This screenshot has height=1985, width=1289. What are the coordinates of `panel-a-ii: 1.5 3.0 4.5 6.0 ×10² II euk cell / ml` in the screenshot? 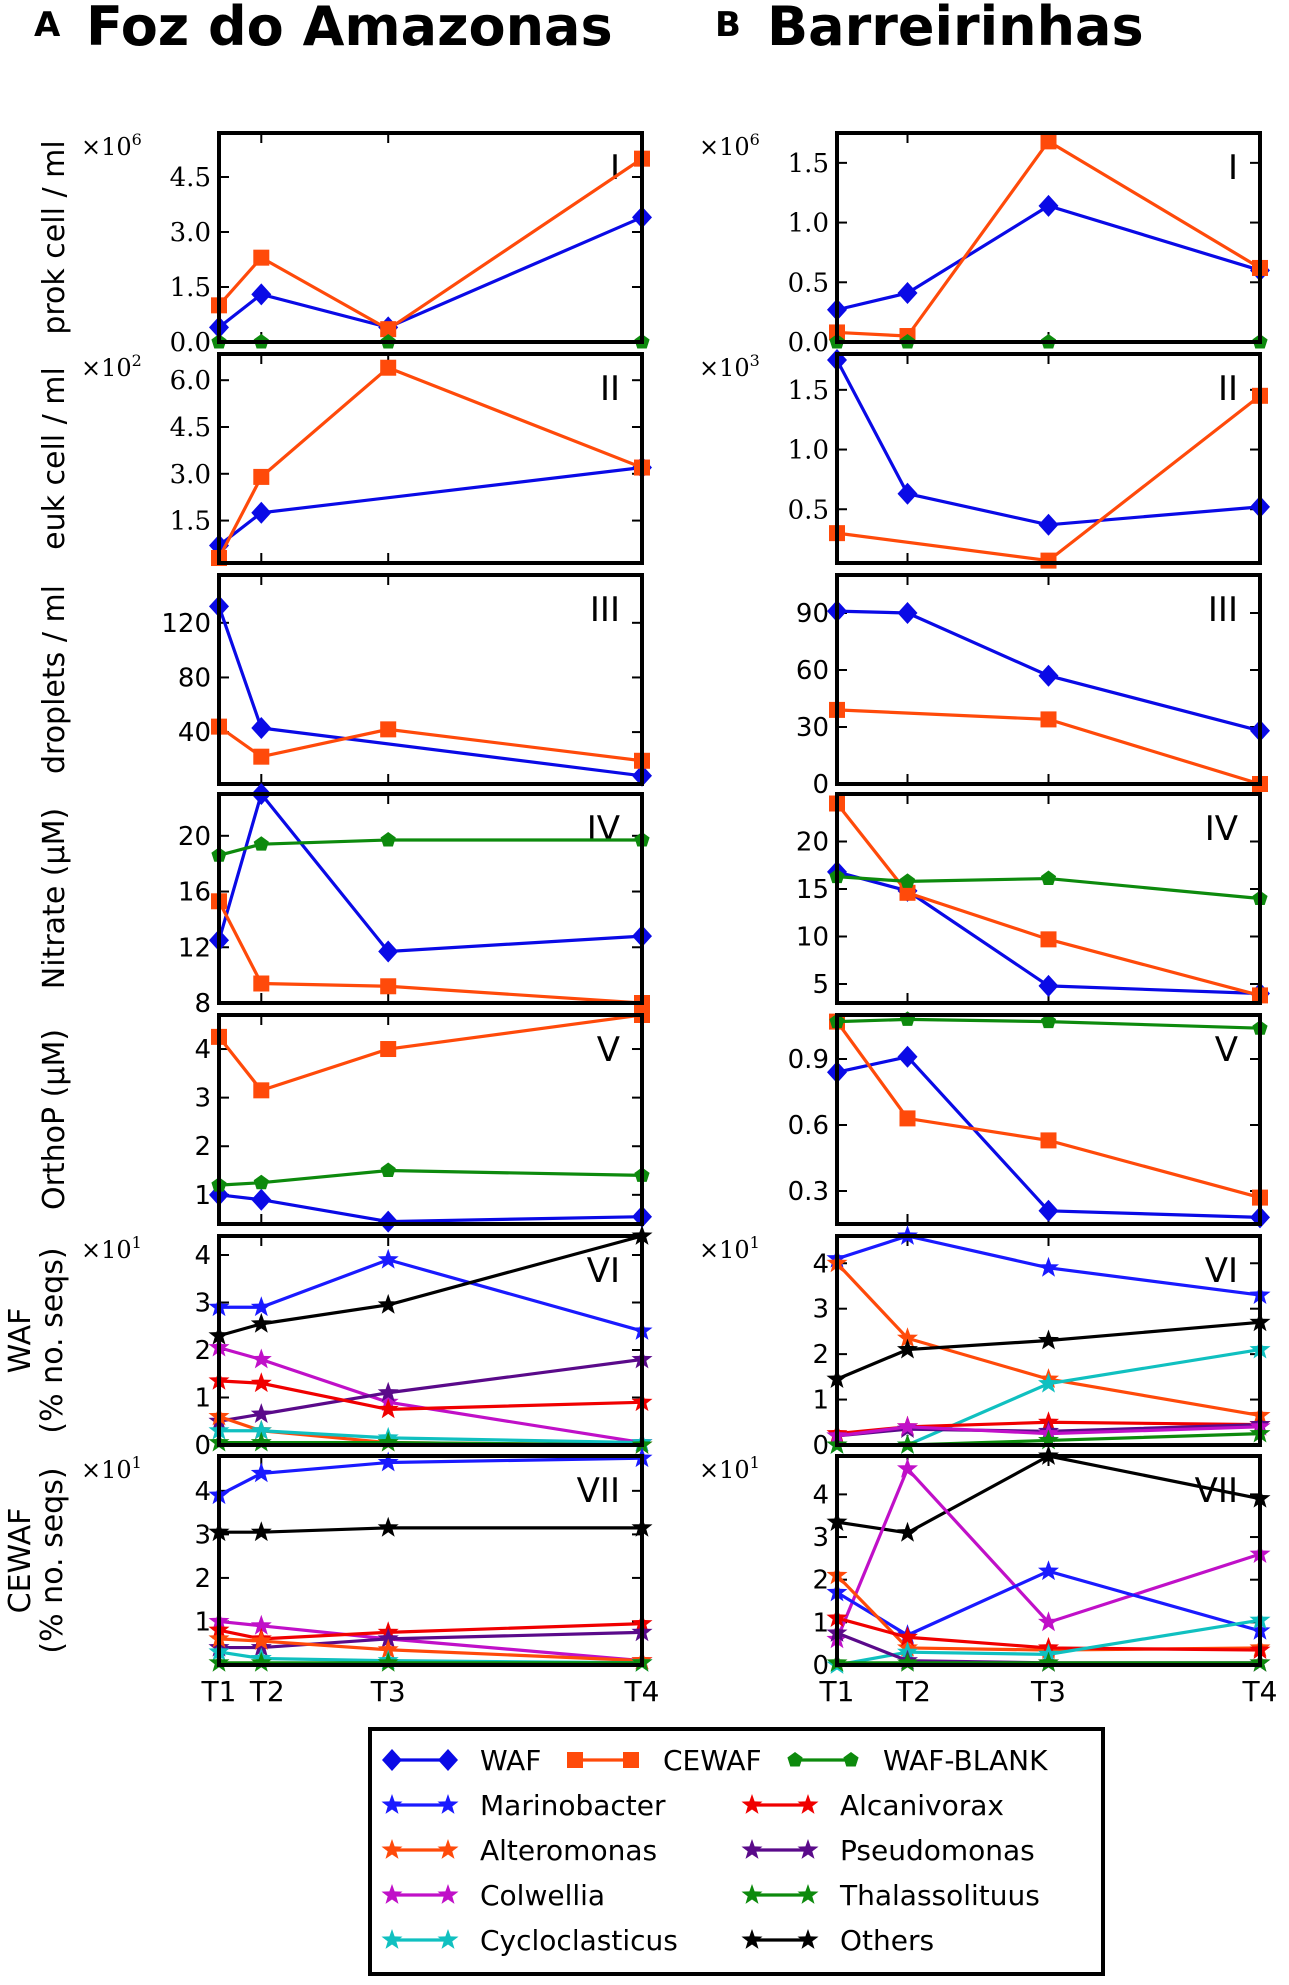 It's located at (344, 459).